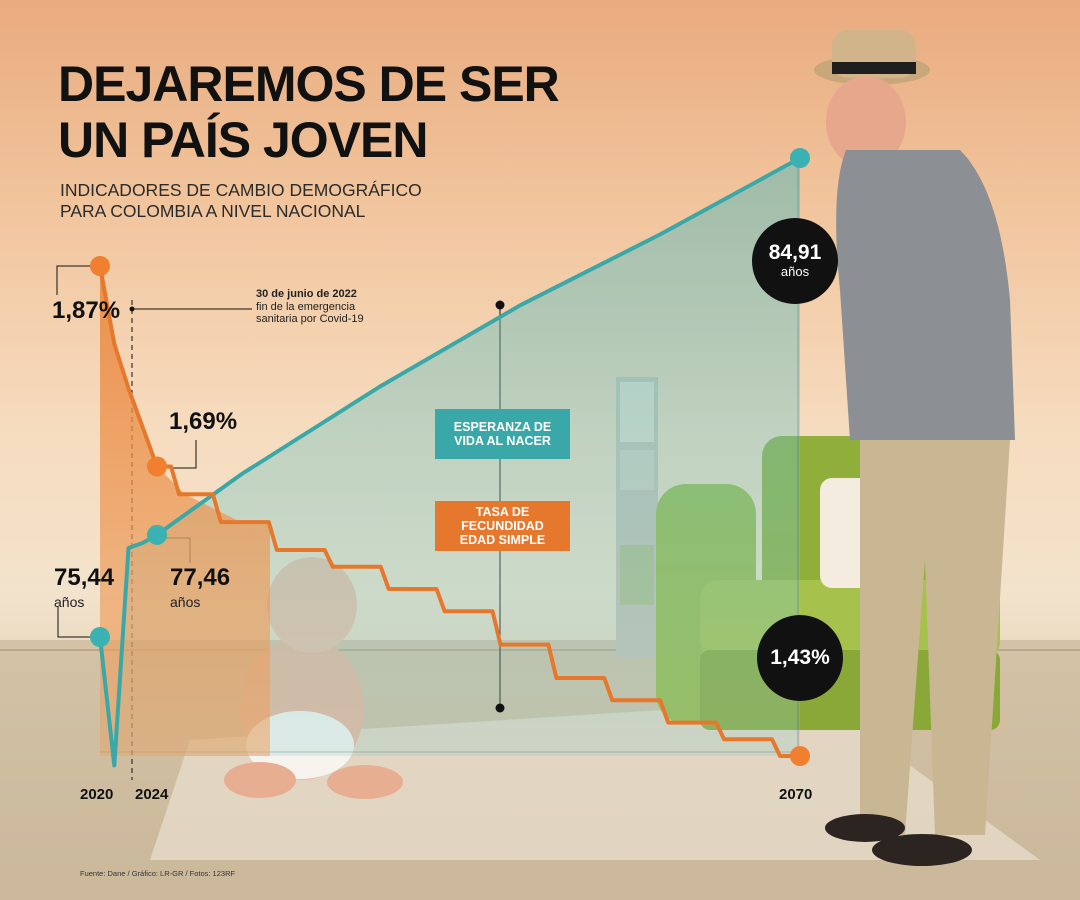  Describe the element at coordinates (200, 577) in the screenshot. I see `life-2024-label: 77,46` at that location.